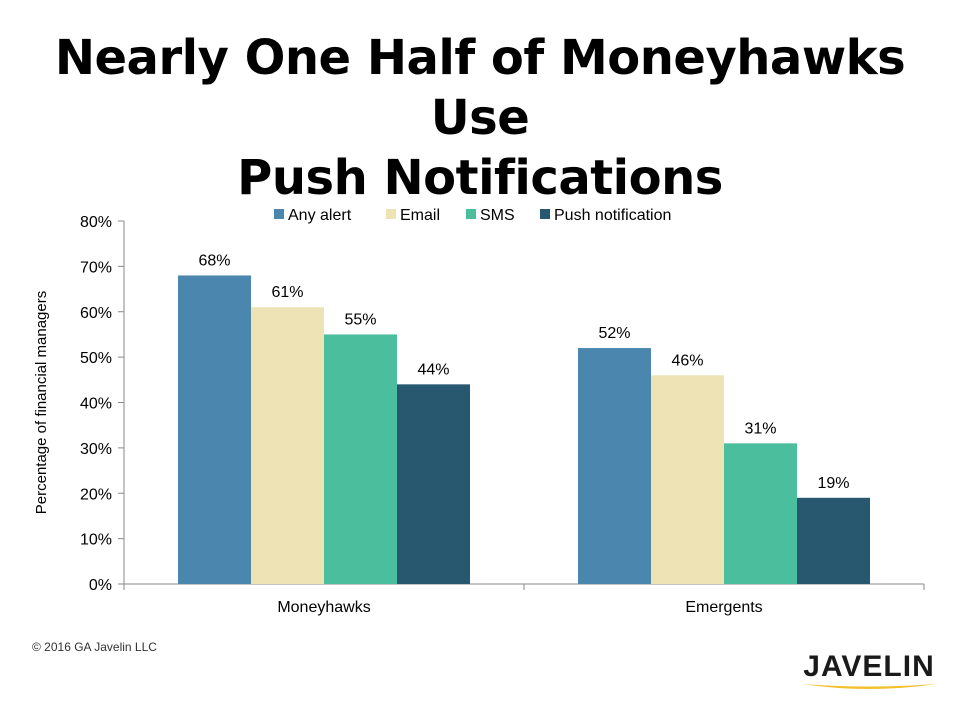 The width and height of the screenshot is (960, 720). I want to click on legend-label: SMS, so click(497, 215).